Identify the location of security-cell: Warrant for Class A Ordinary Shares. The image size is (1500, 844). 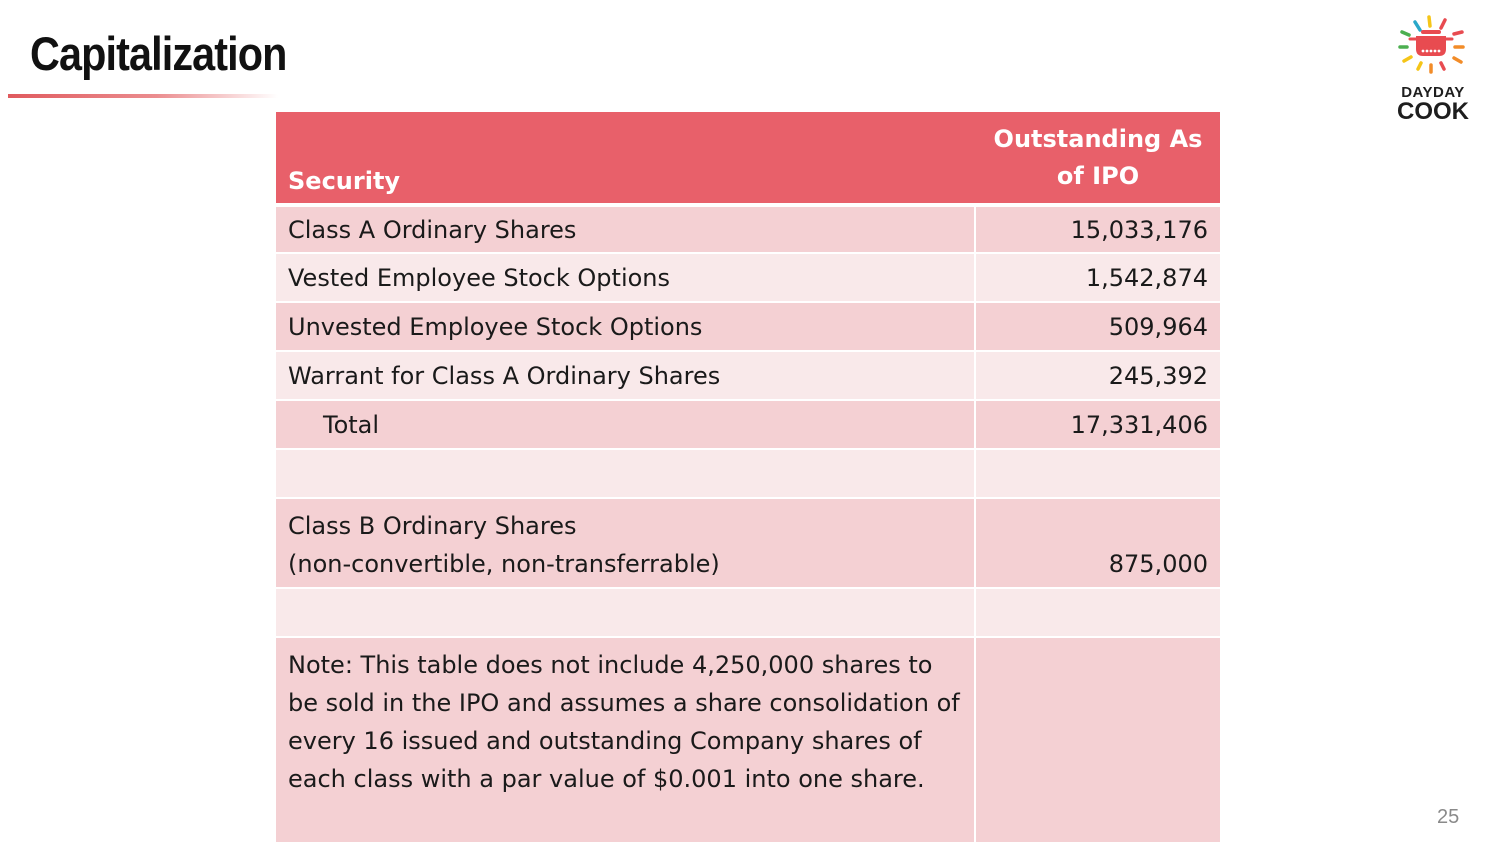
(626, 376).